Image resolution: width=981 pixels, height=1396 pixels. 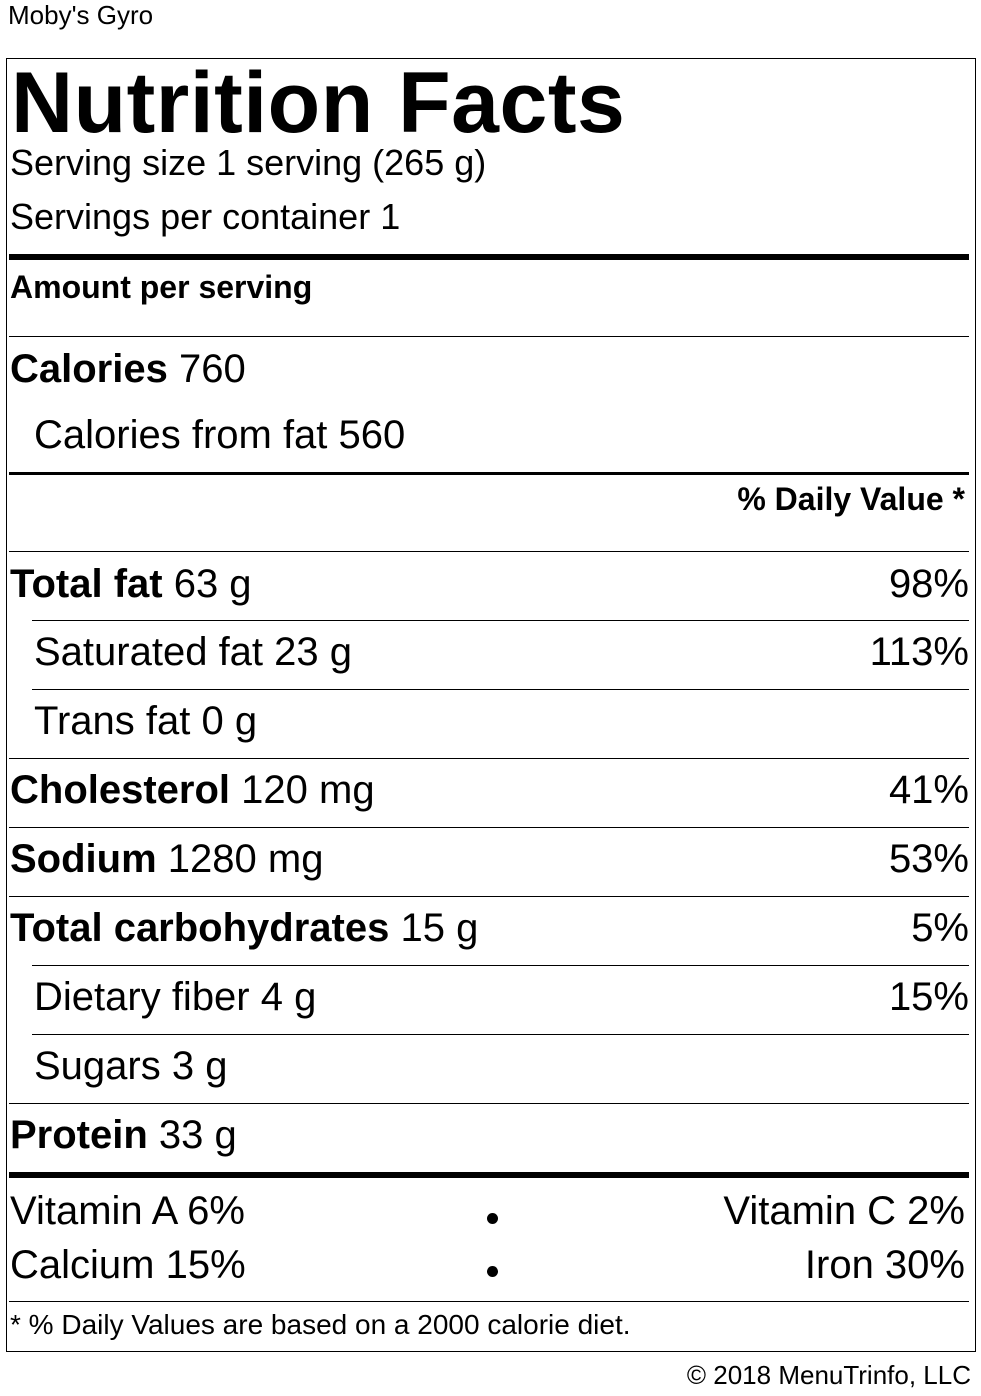 I want to click on amount-per-serving: Amount per serving, so click(x=161, y=287).